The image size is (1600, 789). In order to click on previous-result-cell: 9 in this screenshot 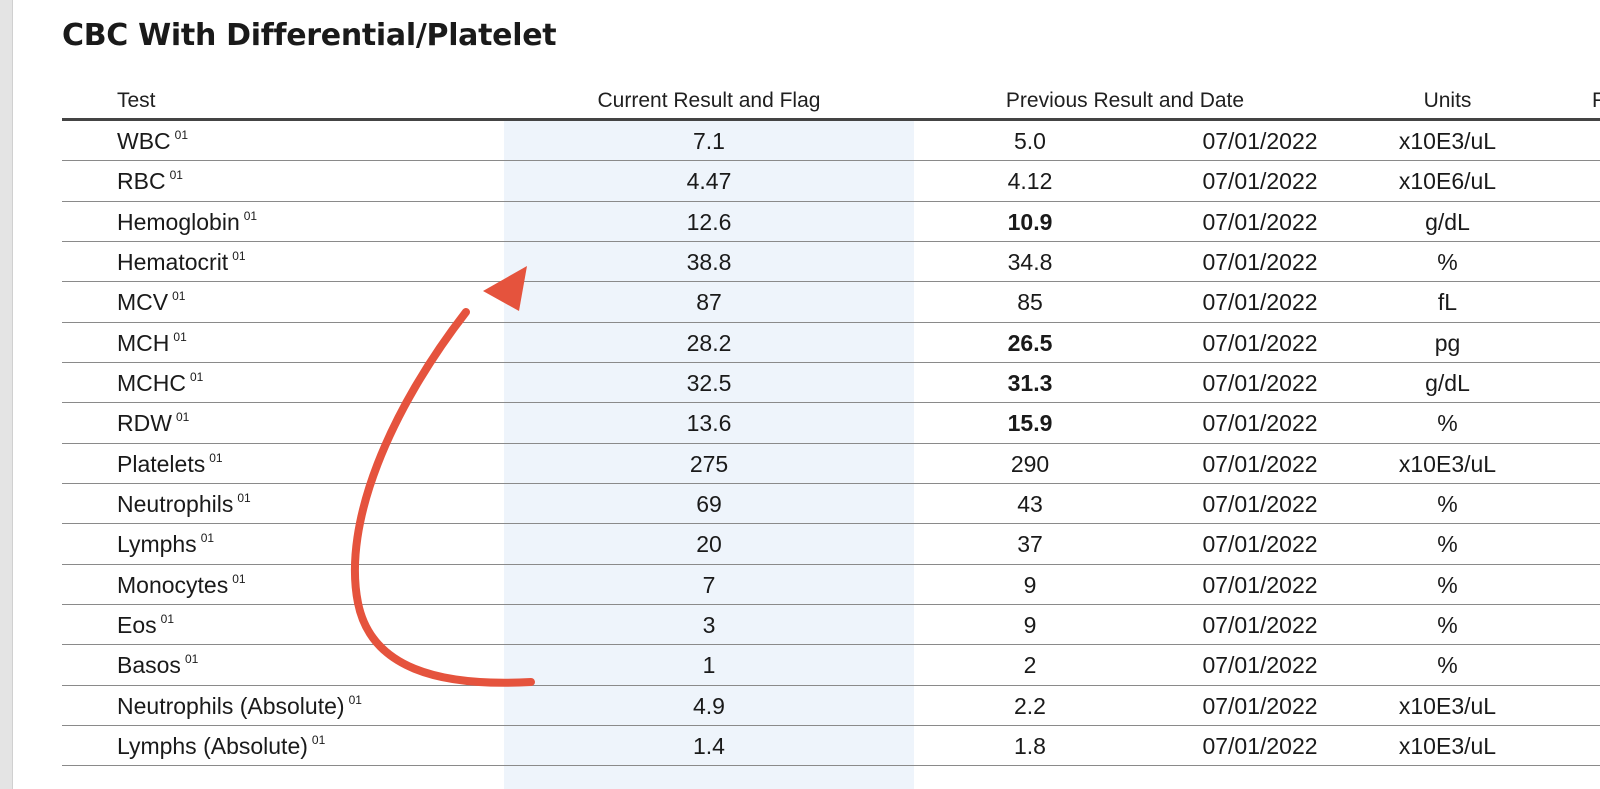, I will do `click(1030, 584)`.